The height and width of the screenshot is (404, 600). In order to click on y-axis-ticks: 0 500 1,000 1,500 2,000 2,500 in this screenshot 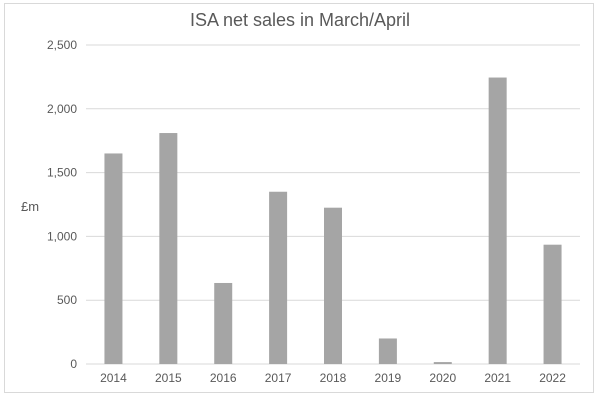, I will do `click(62, 204)`.